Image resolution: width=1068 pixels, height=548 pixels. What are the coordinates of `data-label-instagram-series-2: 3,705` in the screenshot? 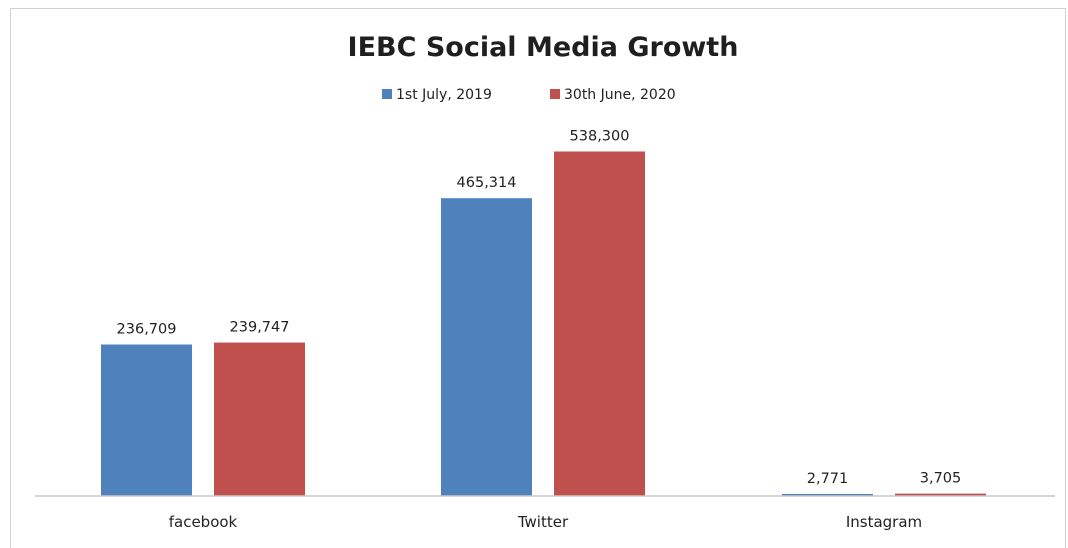 It's located at (941, 479).